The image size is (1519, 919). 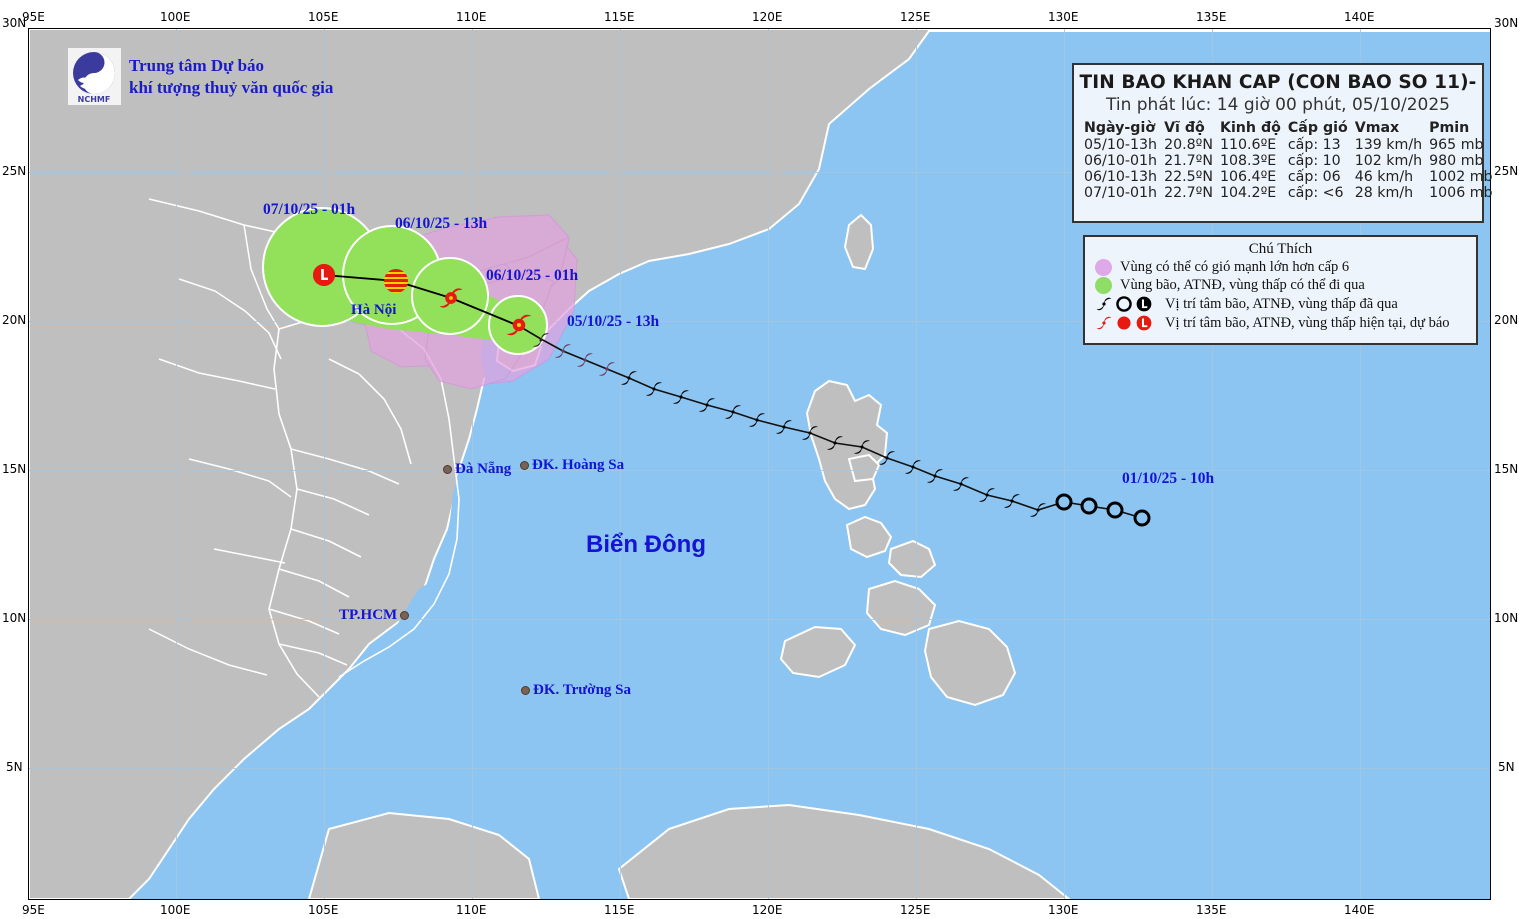 What do you see at coordinates (1314, 161) in the screenshot?
I see `cell-windlevel: cấp: 10` at bounding box center [1314, 161].